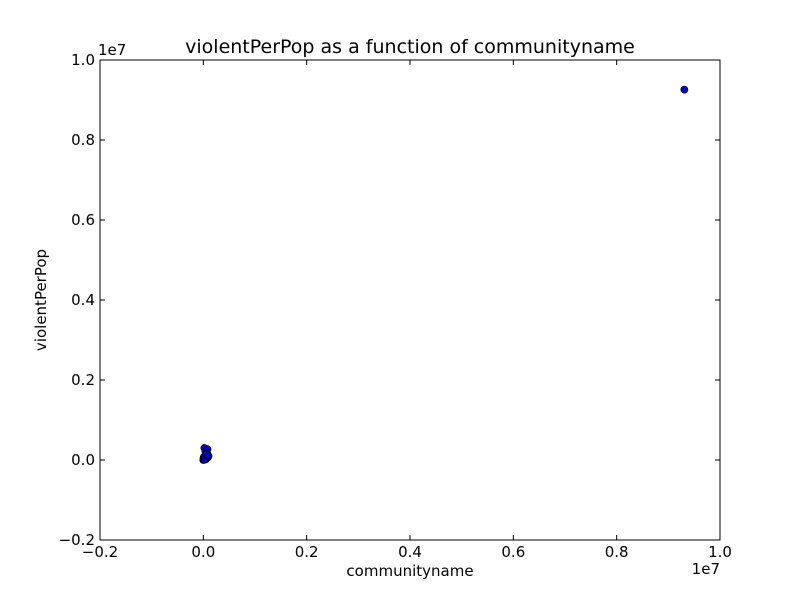 The height and width of the screenshot is (600, 800). I want to click on y-tick-label: 1.0, so click(83, 60).